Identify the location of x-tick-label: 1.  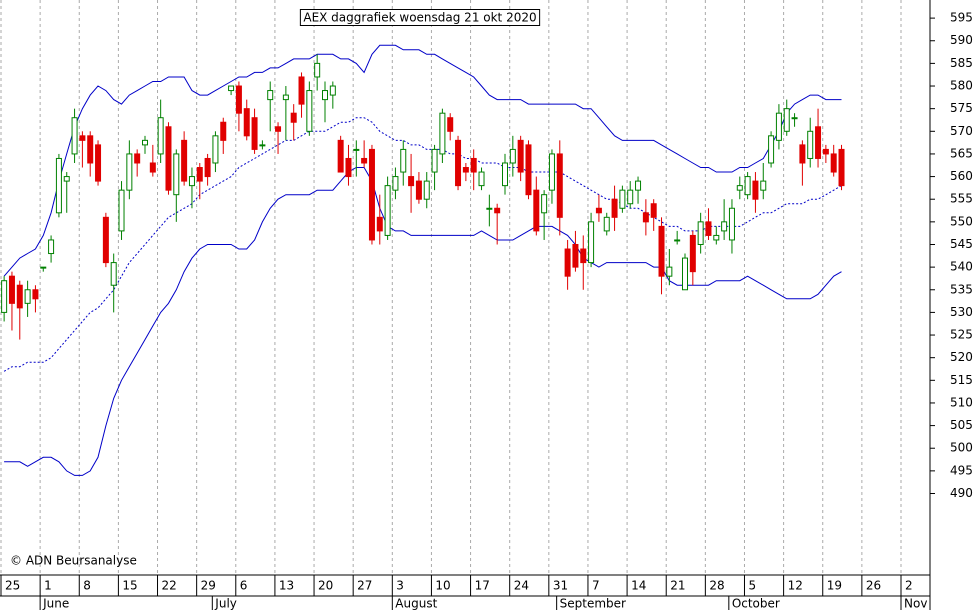
(48, 586).